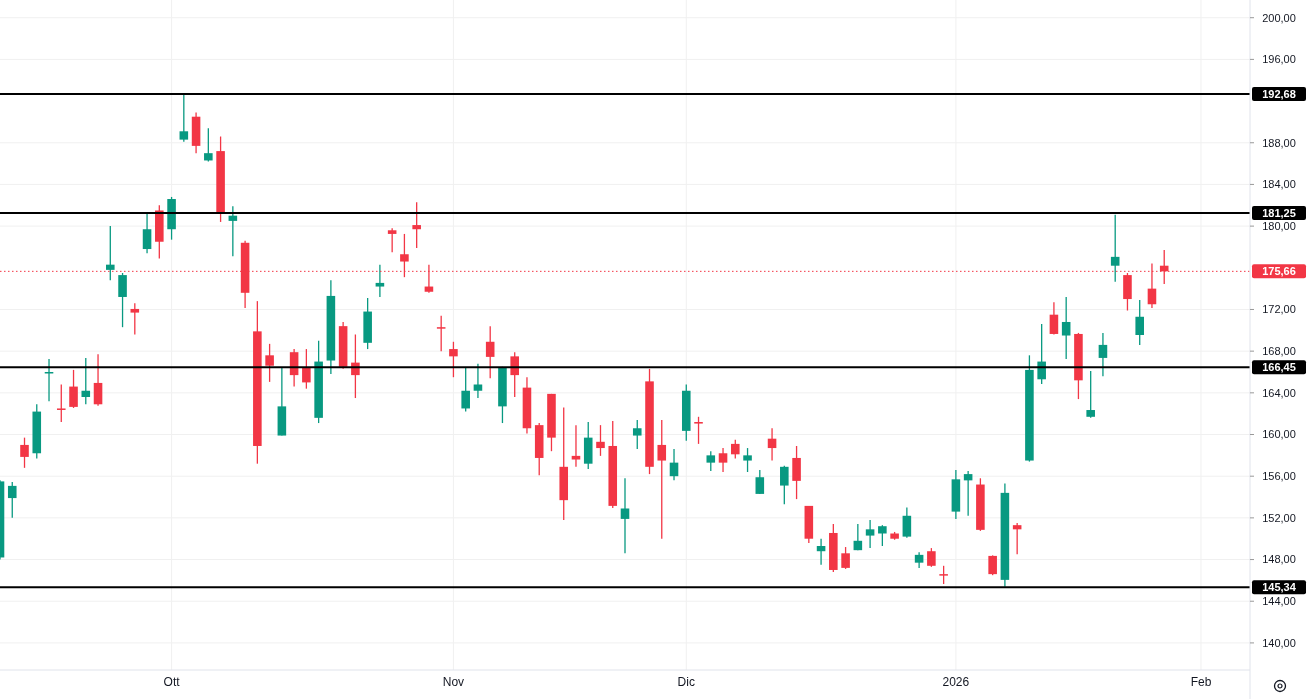 The height and width of the screenshot is (699, 1309). I want to click on y-tick-label: 200,00, so click(1279, 17).